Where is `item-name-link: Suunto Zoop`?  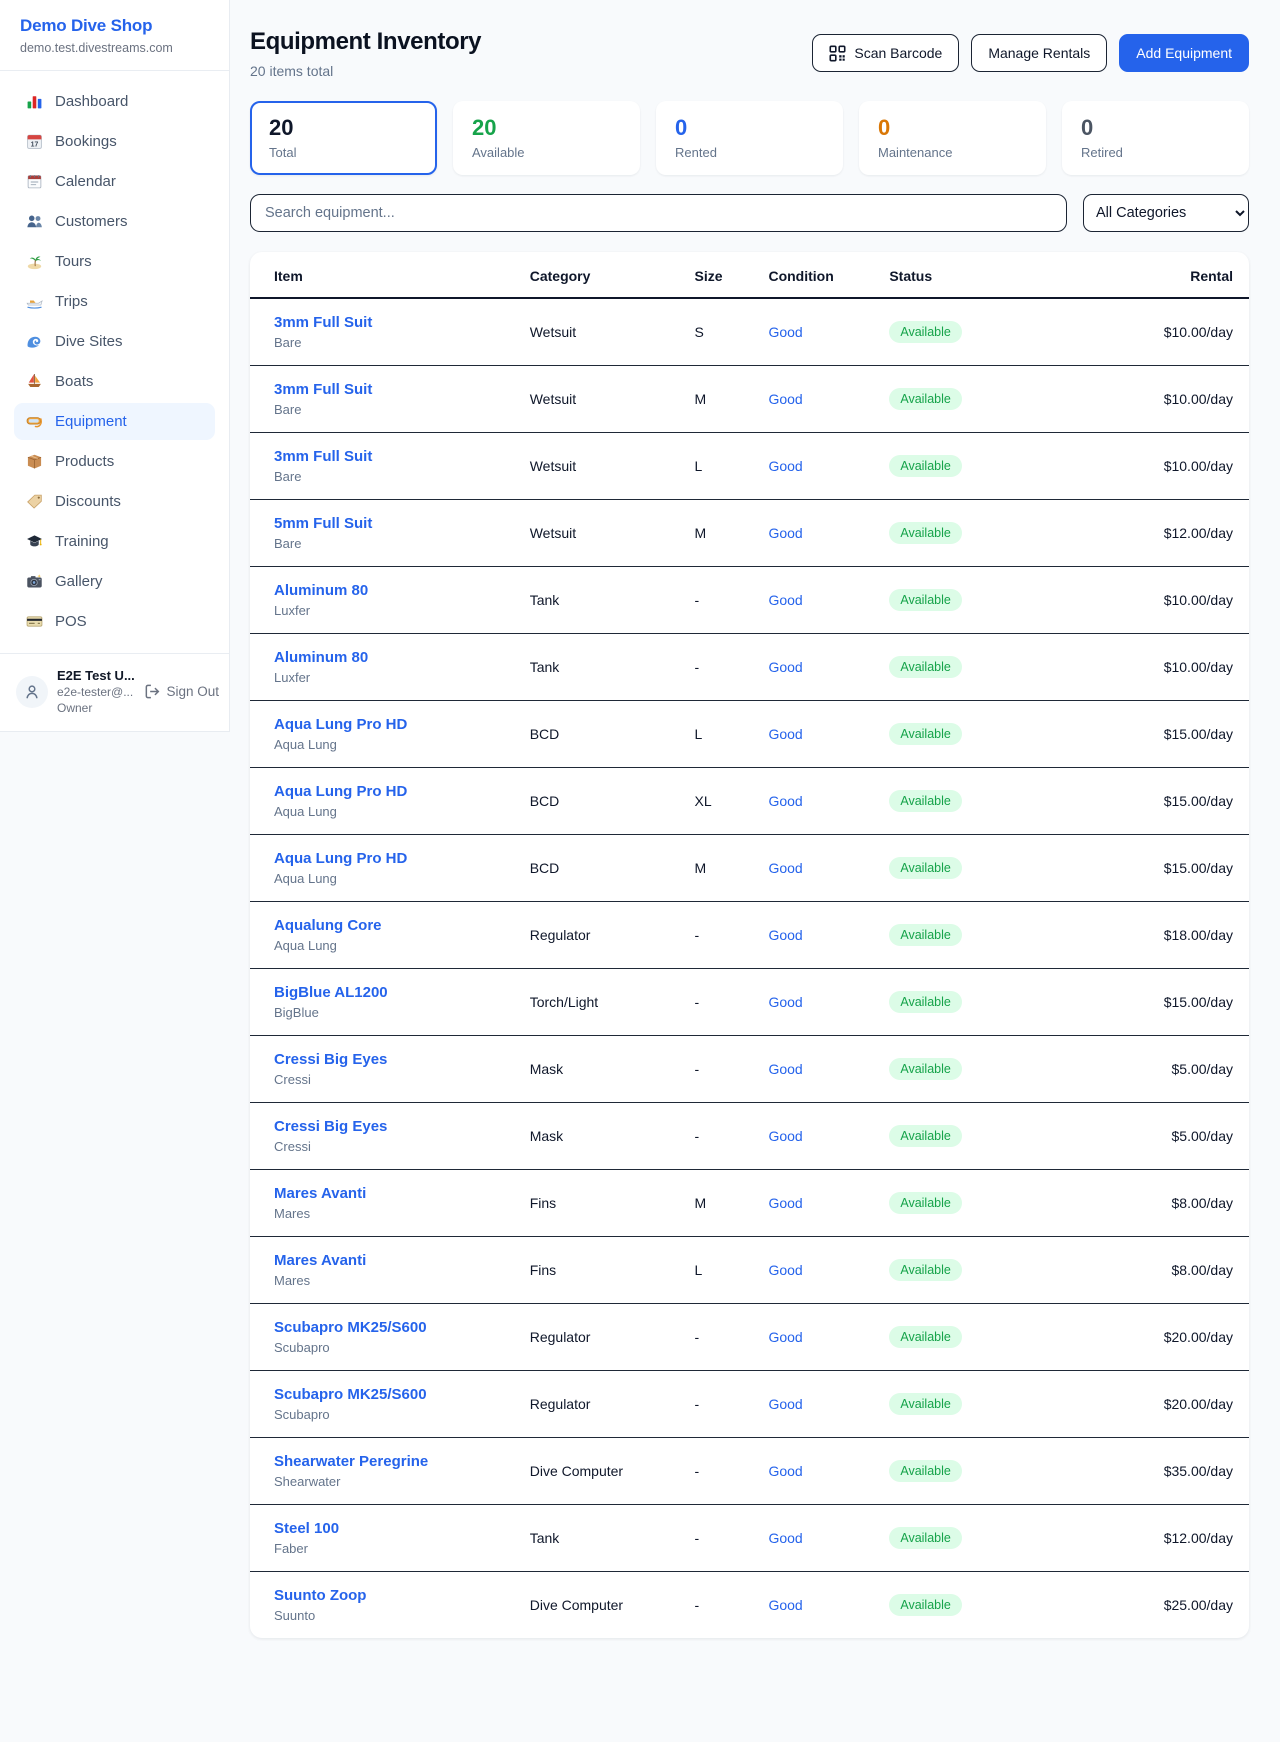
item-name-link: Suunto Zoop is located at coordinates (320, 1595).